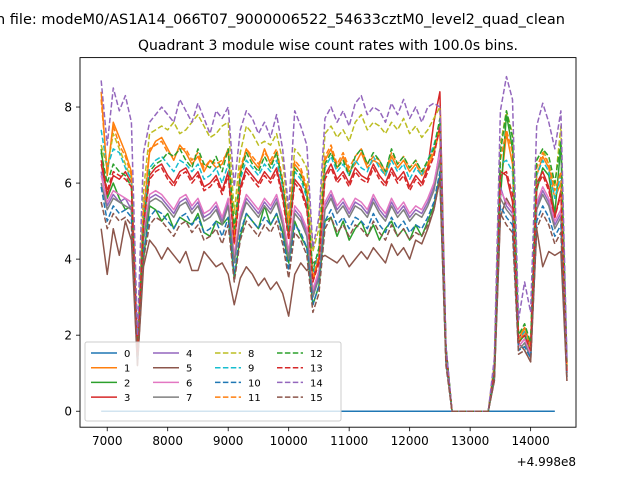  I want to click on legend-entry-6: 6, so click(172, 383).